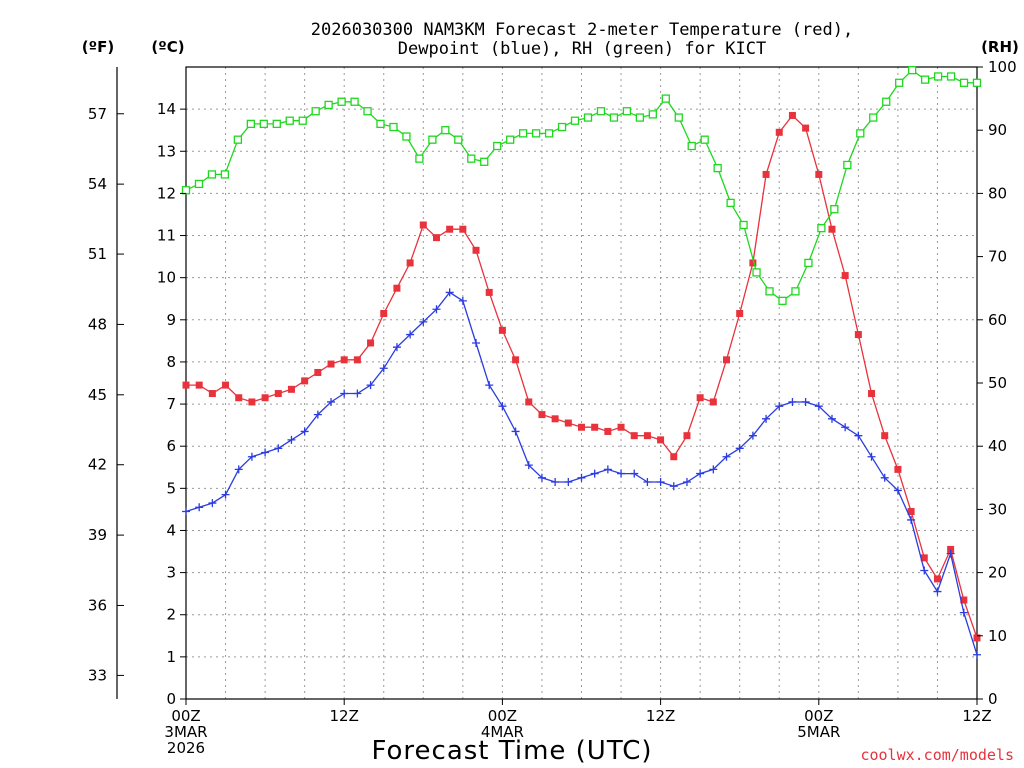  I want to click on y-tick-label-rh: 100, so click(1002, 67).